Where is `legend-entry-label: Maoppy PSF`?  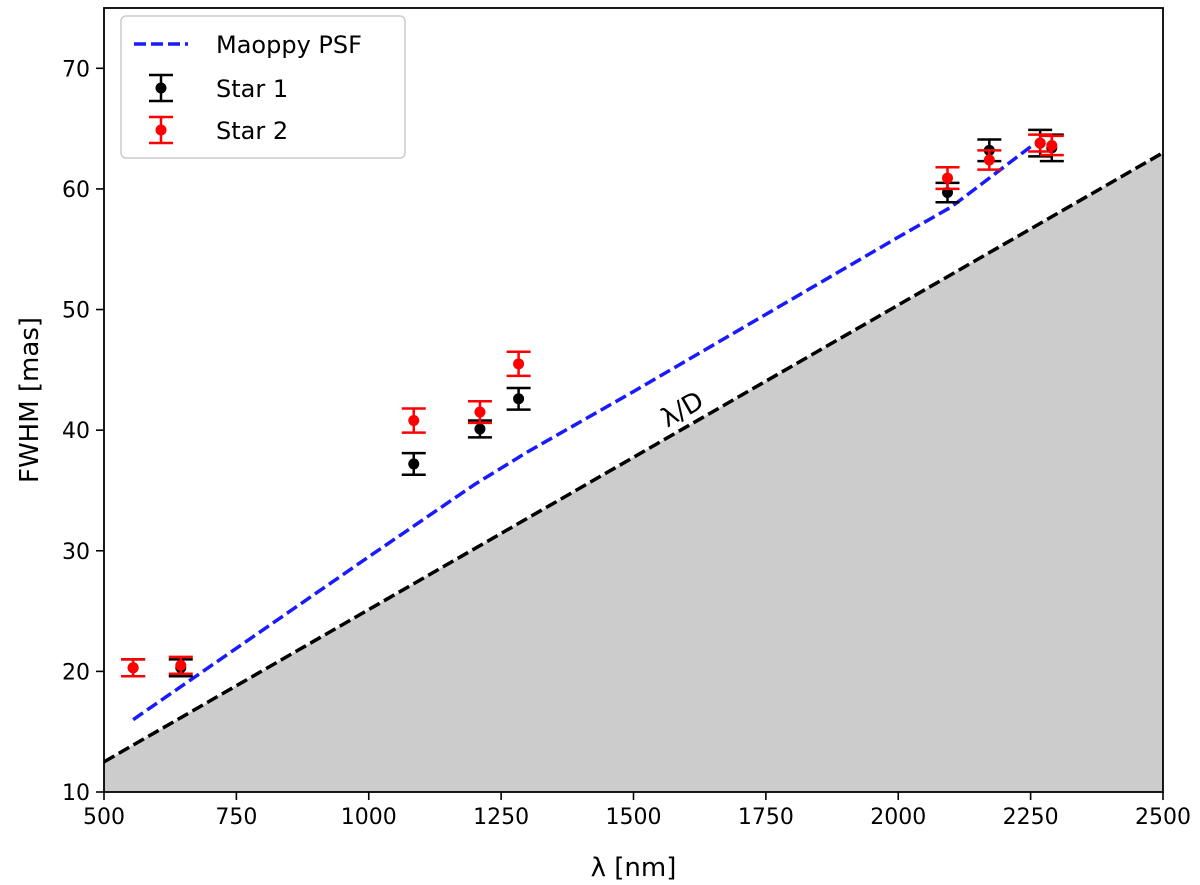
legend-entry-label: Maoppy PSF is located at coordinates (289, 45).